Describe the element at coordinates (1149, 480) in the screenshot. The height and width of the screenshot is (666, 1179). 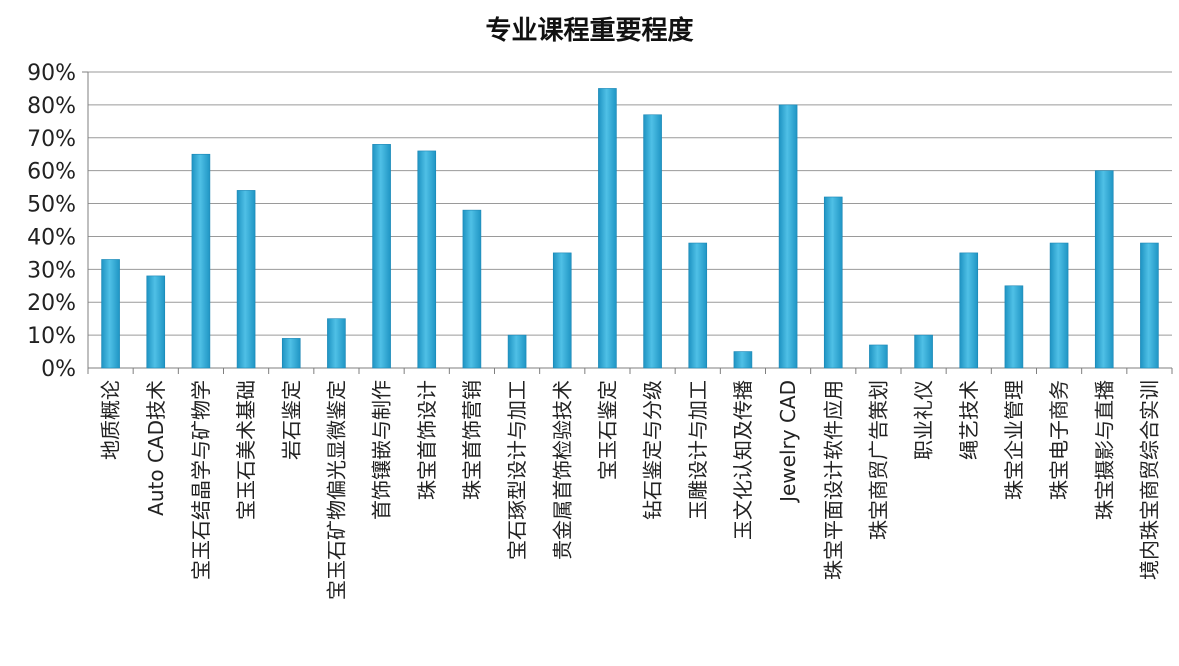
I see `x-tick-label: 境内珠宝商贸综合实训` at that location.